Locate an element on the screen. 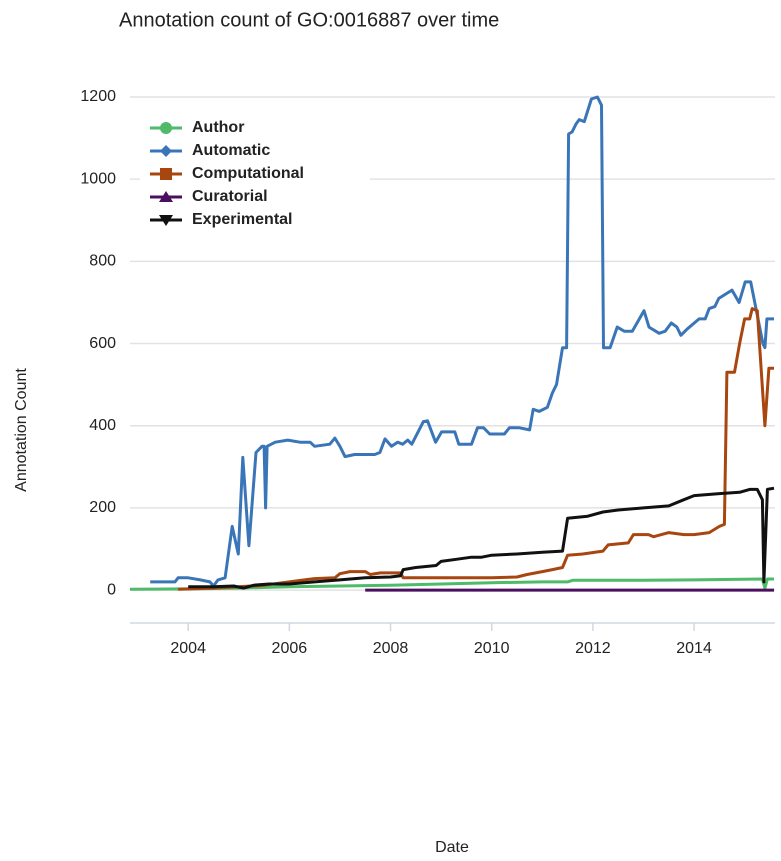 The height and width of the screenshot is (861, 781). legend-label: Computational is located at coordinates (248, 173).